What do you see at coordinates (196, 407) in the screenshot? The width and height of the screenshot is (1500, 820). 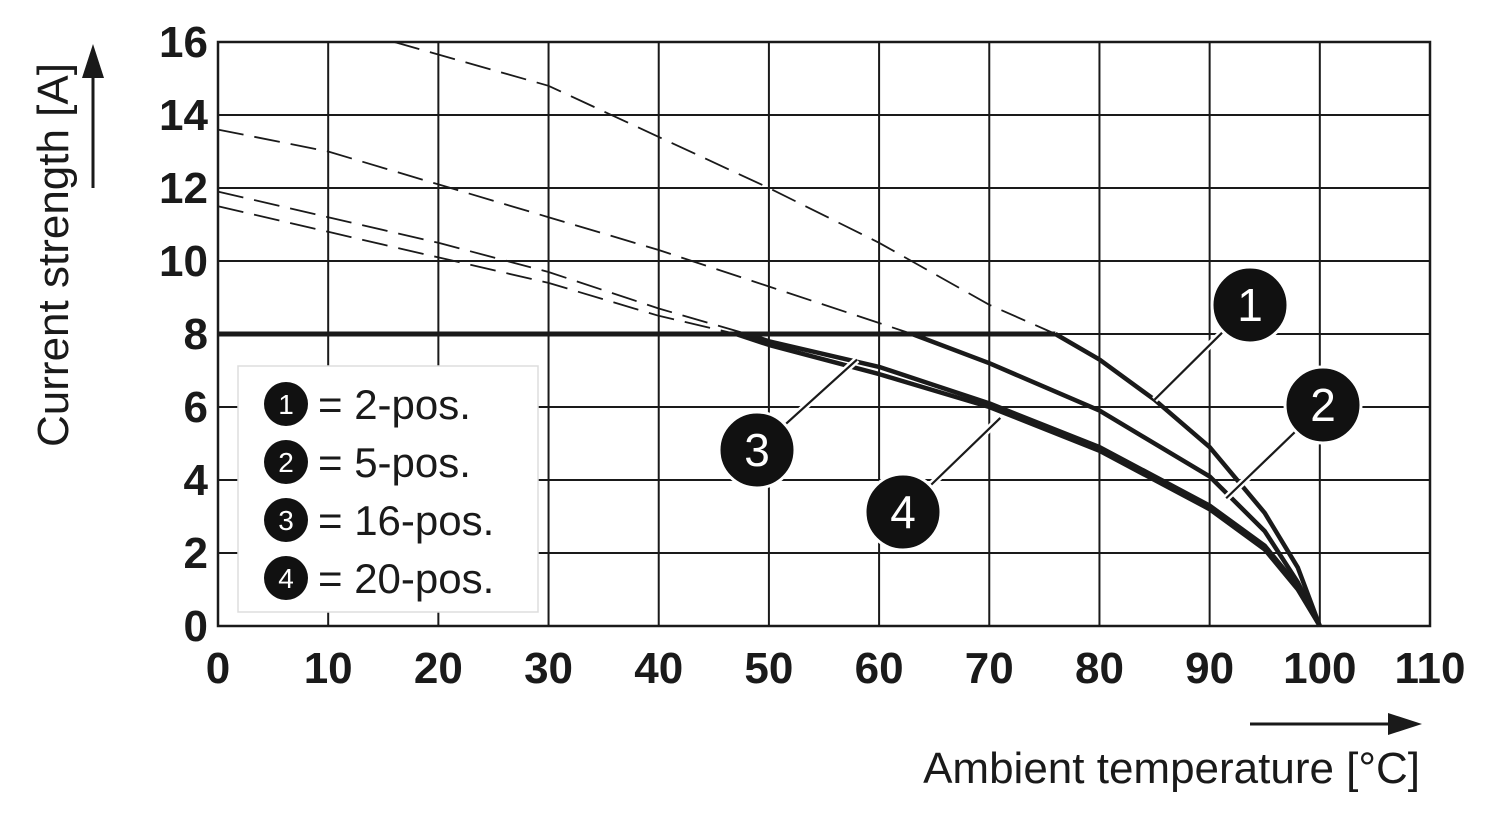 I see `y-tick-label: 6` at bounding box center [196, 407].